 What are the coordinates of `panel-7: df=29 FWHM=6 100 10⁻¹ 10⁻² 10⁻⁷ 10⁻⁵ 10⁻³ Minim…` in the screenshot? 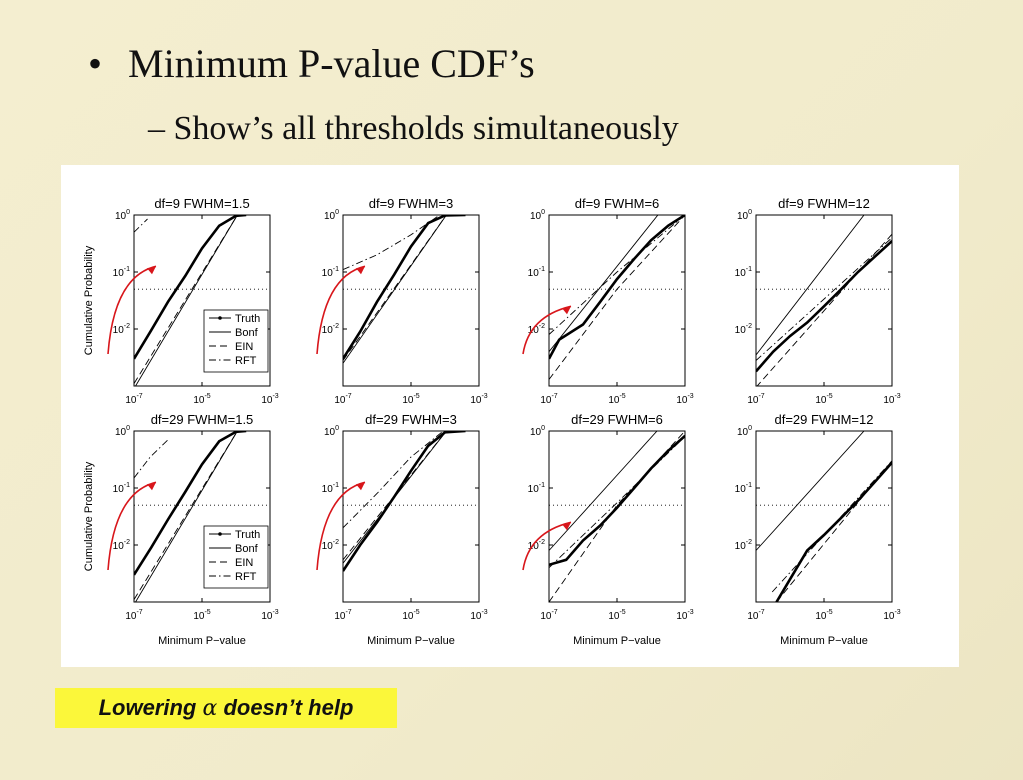 It's located at (608, 529).